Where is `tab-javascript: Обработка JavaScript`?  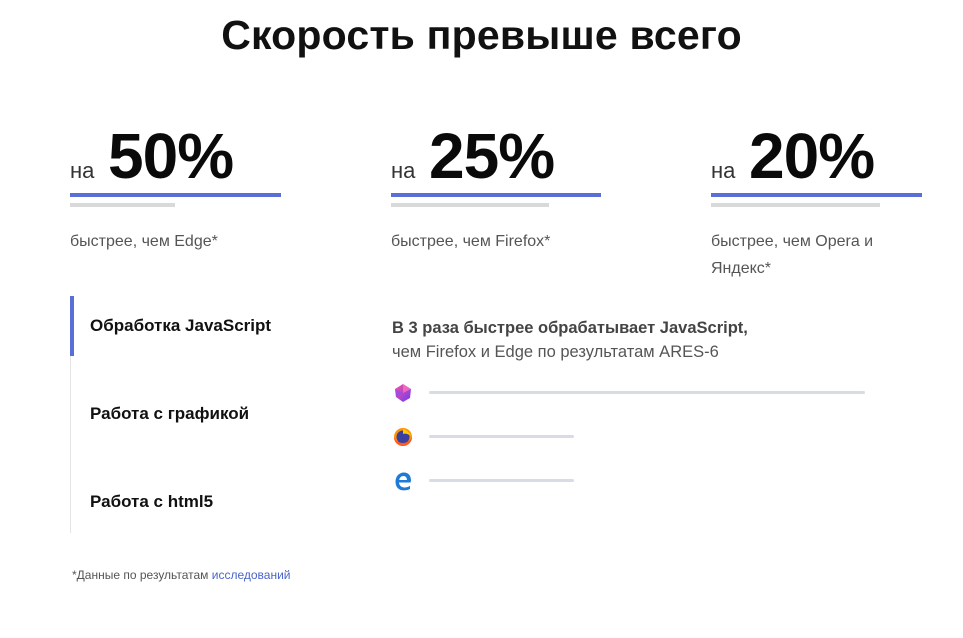 tab-javascript: Обработка JavaScript is located at coordinates (195, 326).